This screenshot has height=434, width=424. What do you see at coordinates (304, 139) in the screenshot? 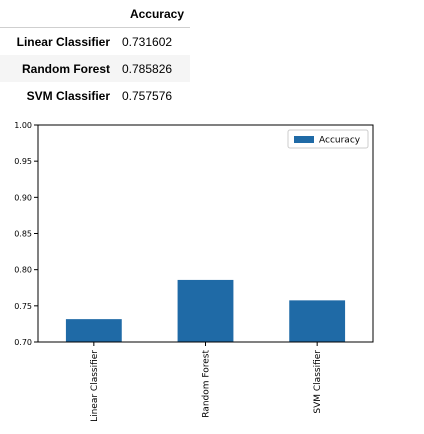
I see `legend-swatch` at bounding box center [304, 139].